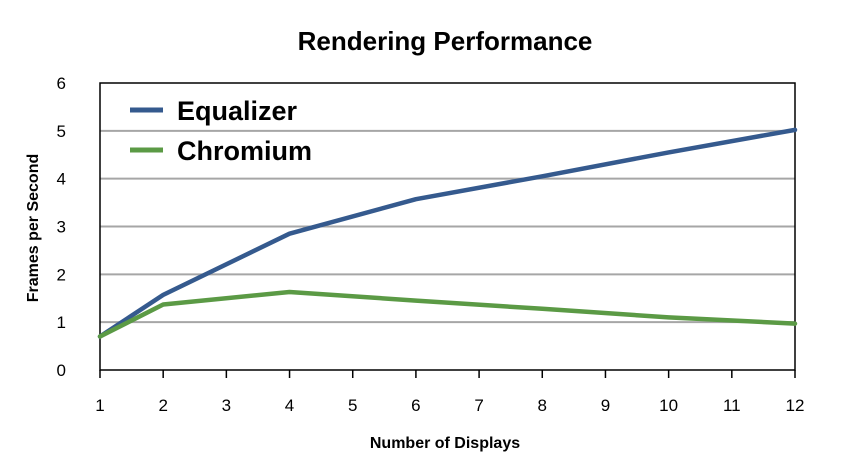  What do you see at coordinates (447, 314) in the screenshot?
I see `series-line-chromium` at bounding box center [447, 314].